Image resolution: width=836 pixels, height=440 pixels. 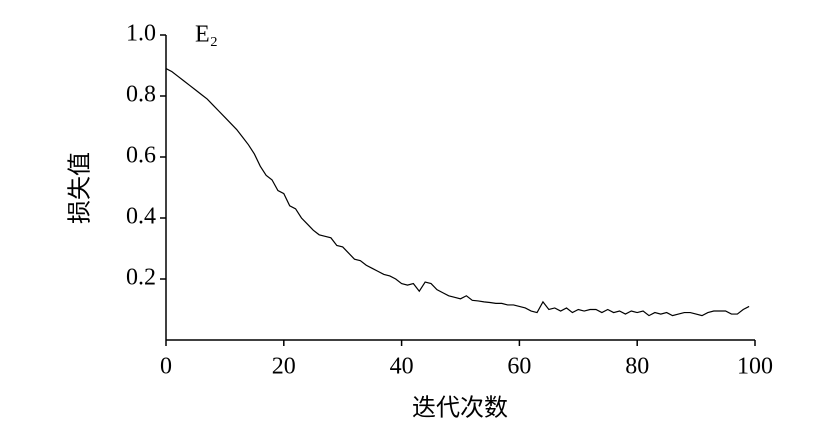 What do you see at coordinates (141, 34) in the screenshot?
I see `y-tick-label: 1.0` at bounding box center [141, 34].